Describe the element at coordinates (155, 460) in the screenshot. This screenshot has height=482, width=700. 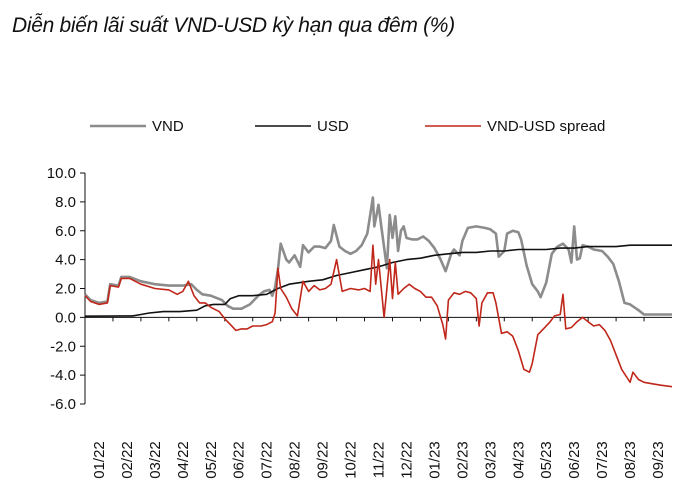
I see `x-tick-label: 03/22` at that location.